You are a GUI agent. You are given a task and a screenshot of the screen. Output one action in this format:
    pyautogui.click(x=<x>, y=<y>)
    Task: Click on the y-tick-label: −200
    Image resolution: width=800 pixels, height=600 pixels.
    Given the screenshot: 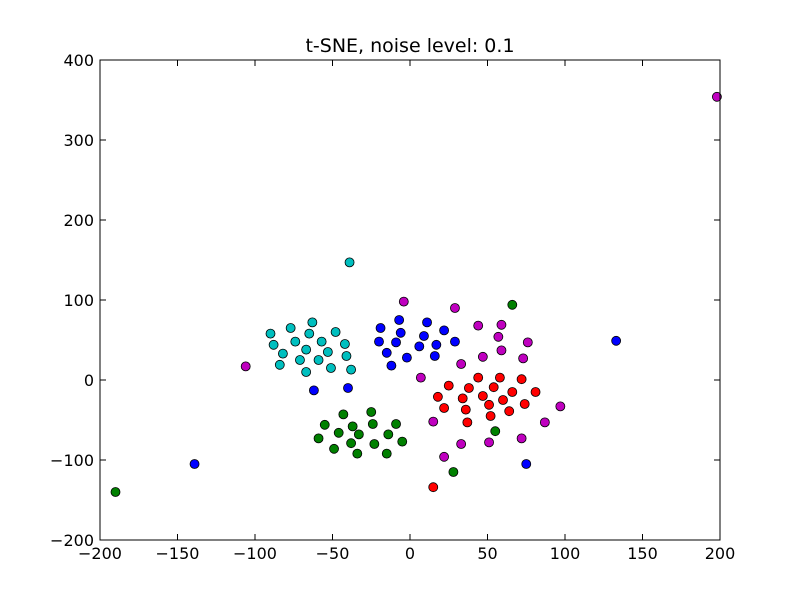 What is the action you would take?
    pyautogui.click(x=72, y=540)
    